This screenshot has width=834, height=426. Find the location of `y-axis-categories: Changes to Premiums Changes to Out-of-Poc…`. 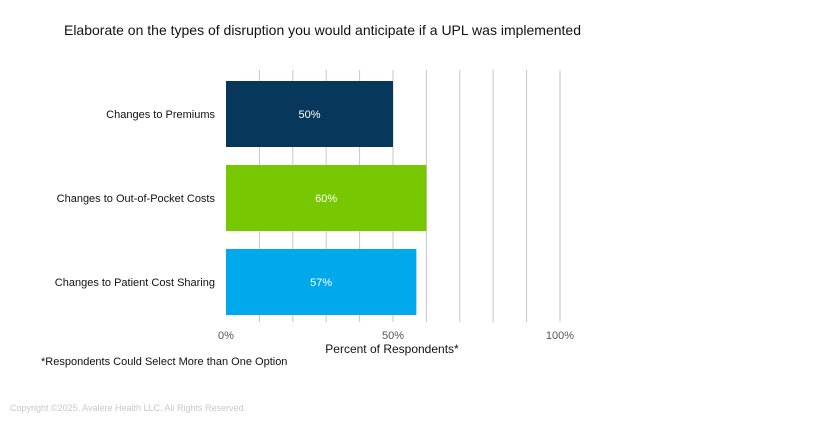

y-axis-categories: Changes to Premiums Changes to Out-of-Poc… is located at coordinates (135, 199).